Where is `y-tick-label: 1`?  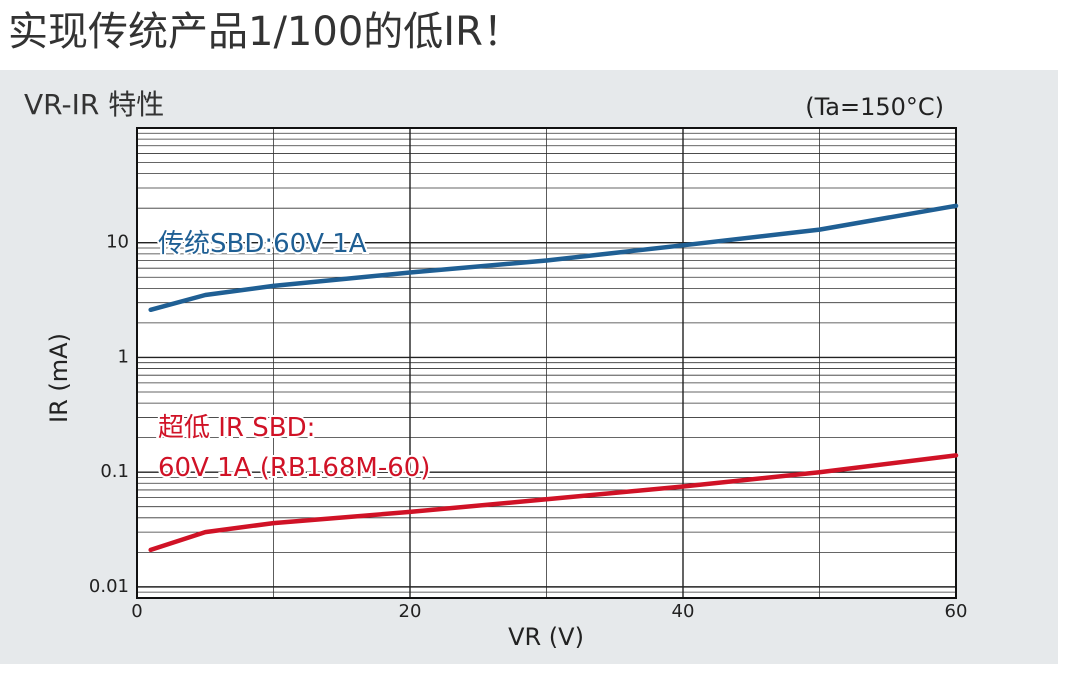 y-tick-label: 1 is located at coordinates (123, 356).